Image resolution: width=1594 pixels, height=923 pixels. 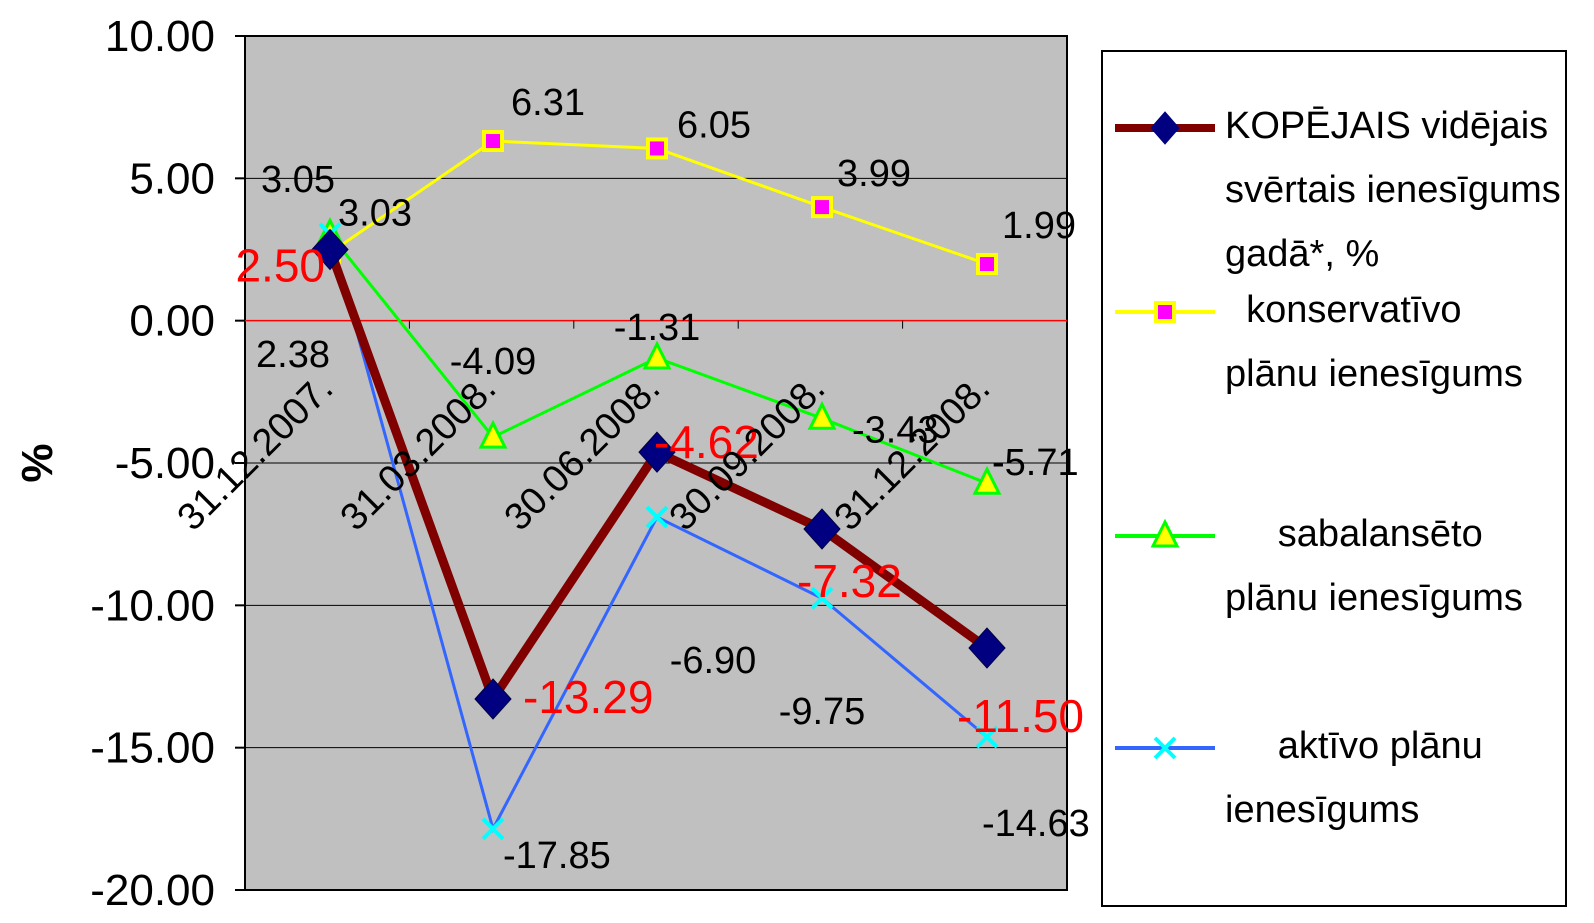 What do you see at coordinates (706, 442) in the screenshot?
I see `data-label: -4.62` at bounding box center [706, 442].